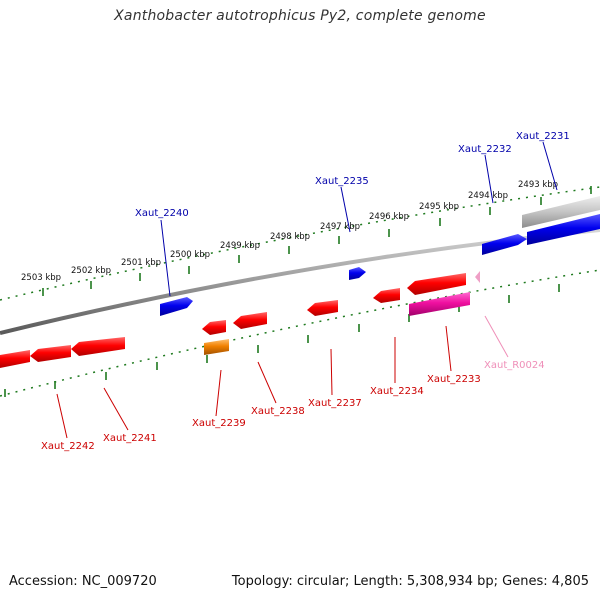 This screenshot has height=600, width=600. I want to click on ruler-label: 2494 kbp, so click(488, 196).